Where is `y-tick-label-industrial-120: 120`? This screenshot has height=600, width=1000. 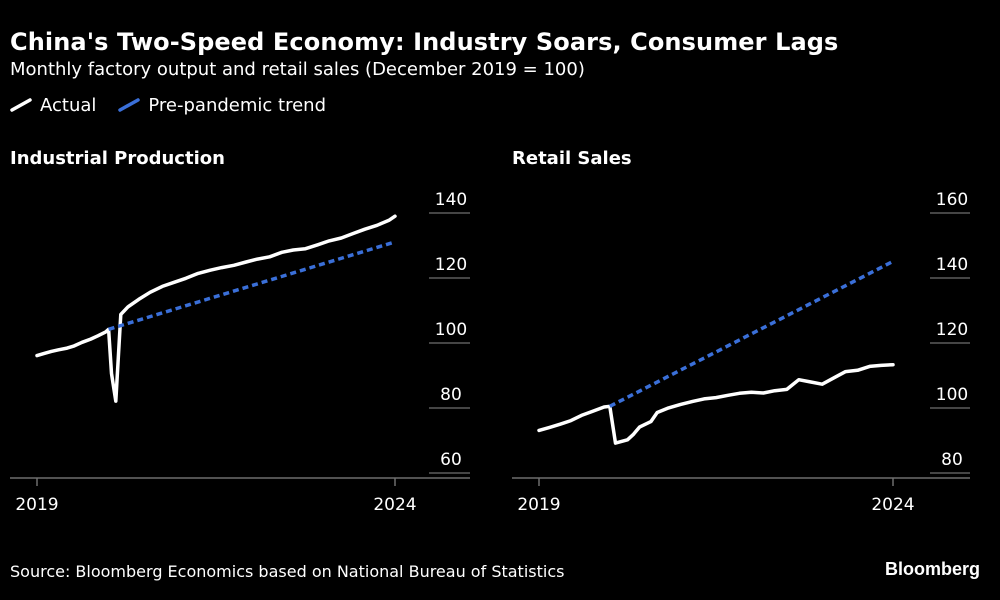 y-tick-label-industrial-120: 120 is located at coordinates (451, 265).